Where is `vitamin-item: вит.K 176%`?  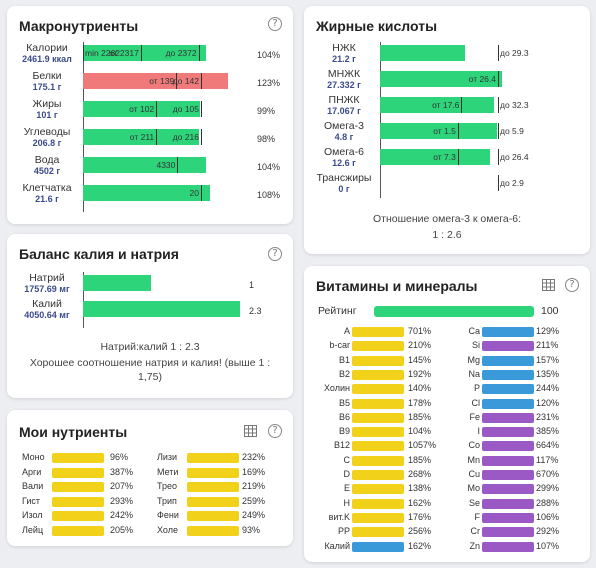
vitamin-item: вит.K 176% is located at coordinates (447, 518).